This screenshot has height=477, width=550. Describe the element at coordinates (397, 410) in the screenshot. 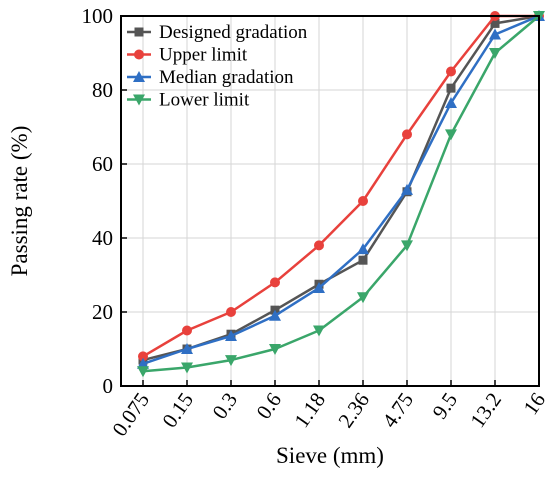

I see `x-tick-label: 4.75` at that location.